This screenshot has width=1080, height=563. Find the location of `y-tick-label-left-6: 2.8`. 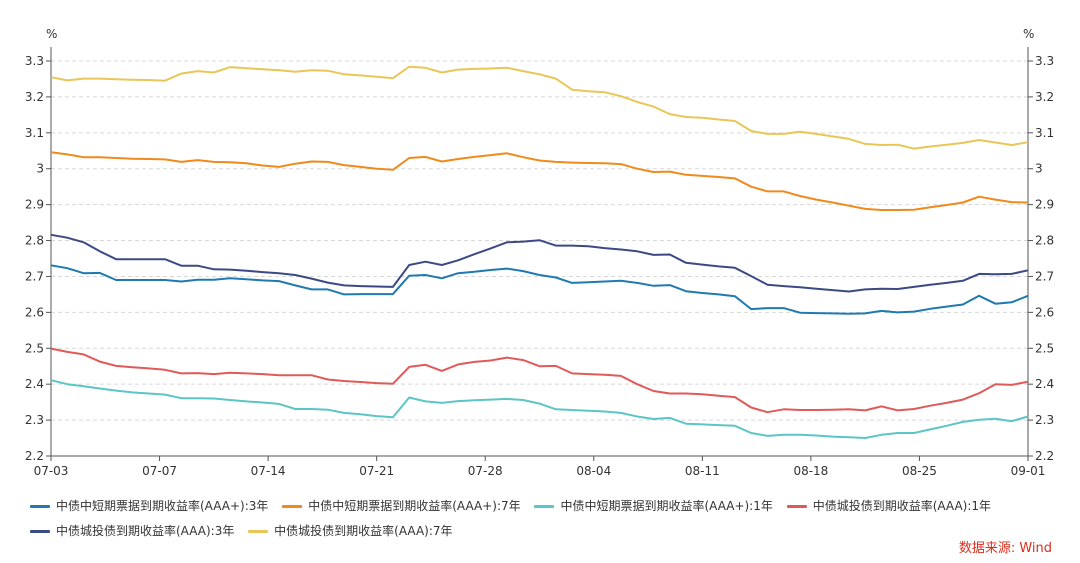

y-tick-label-left-6: 2.8 is located at coordinates (34, 241).